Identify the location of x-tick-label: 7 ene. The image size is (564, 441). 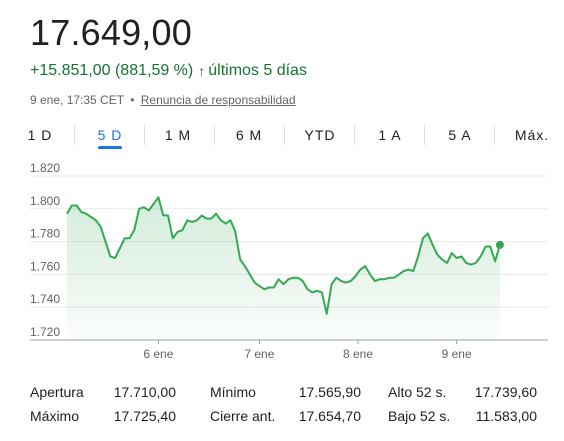
(259, 354).